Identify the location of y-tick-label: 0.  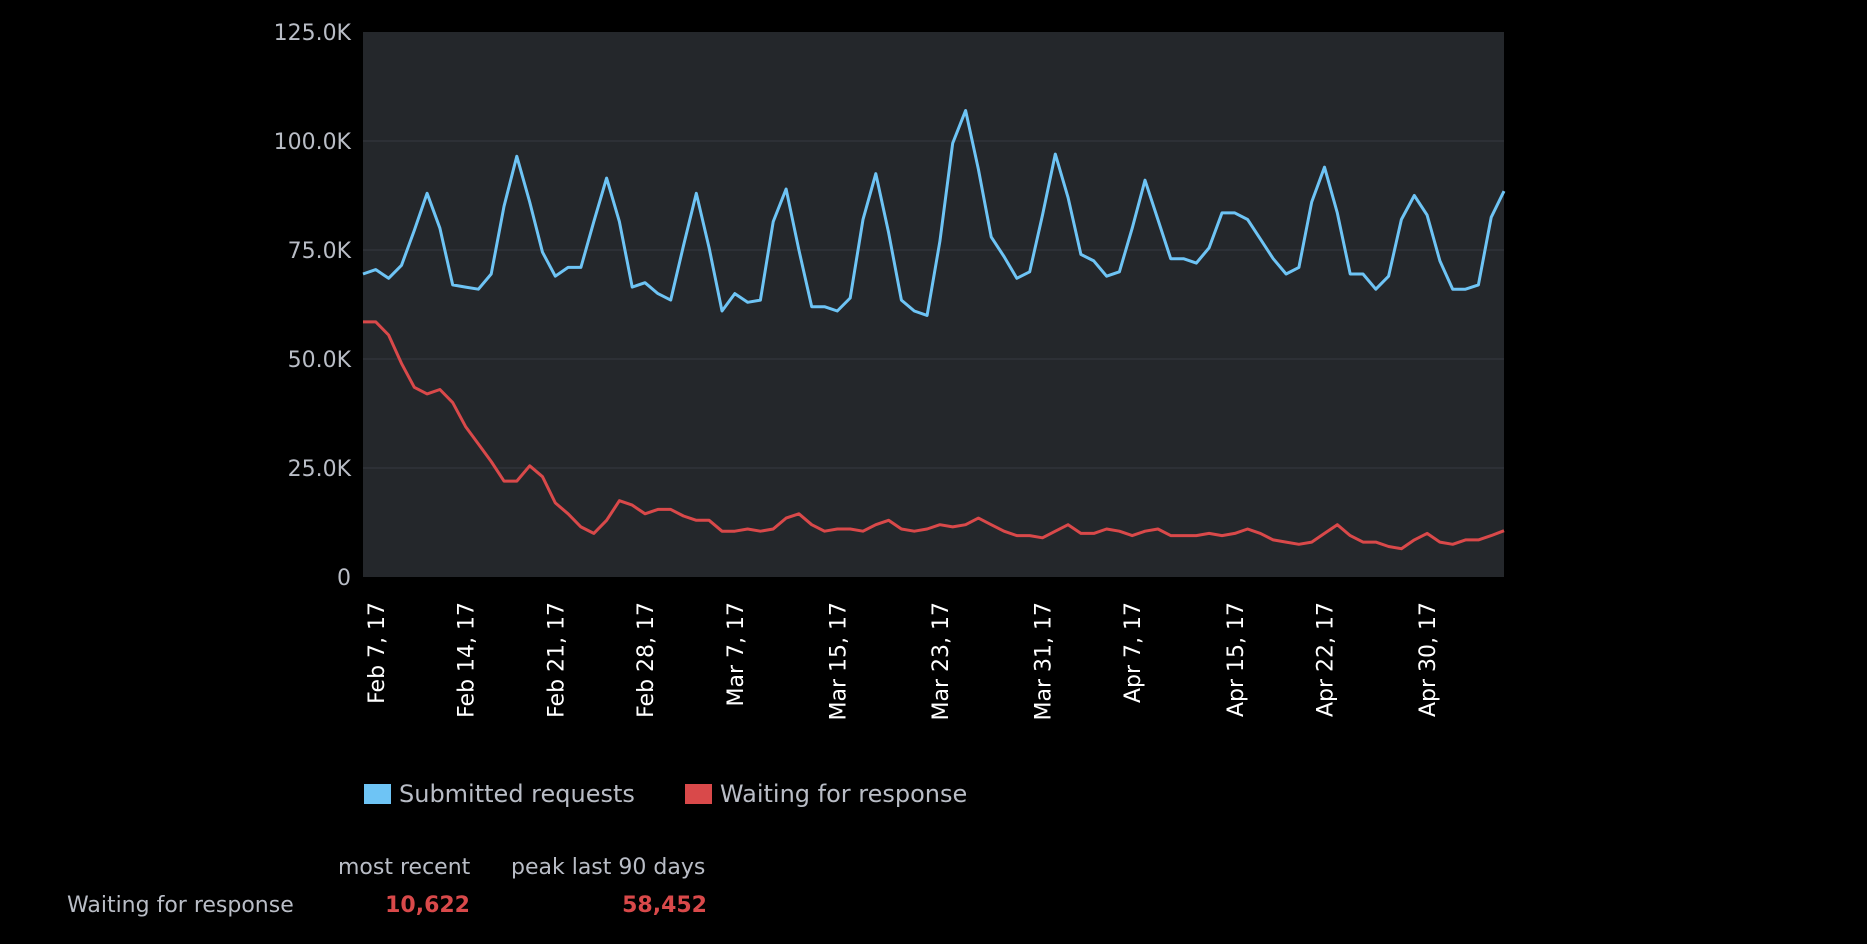
(344, 578).